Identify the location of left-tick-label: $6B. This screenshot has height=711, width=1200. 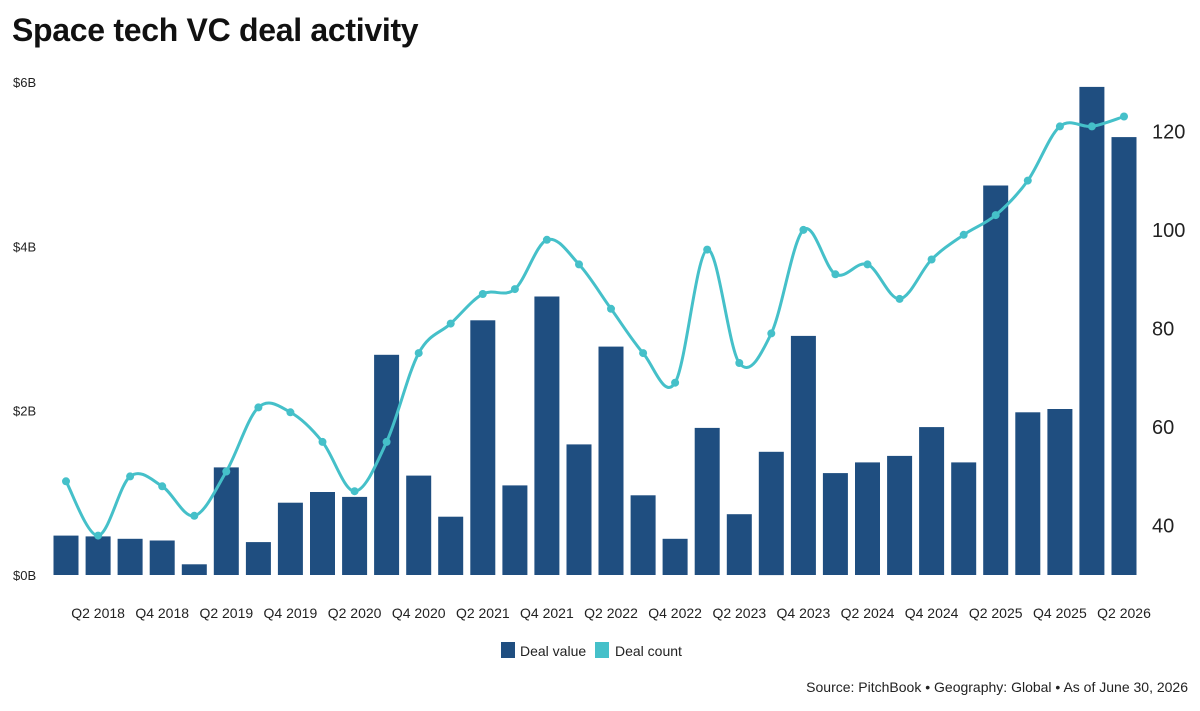
(24, 82).